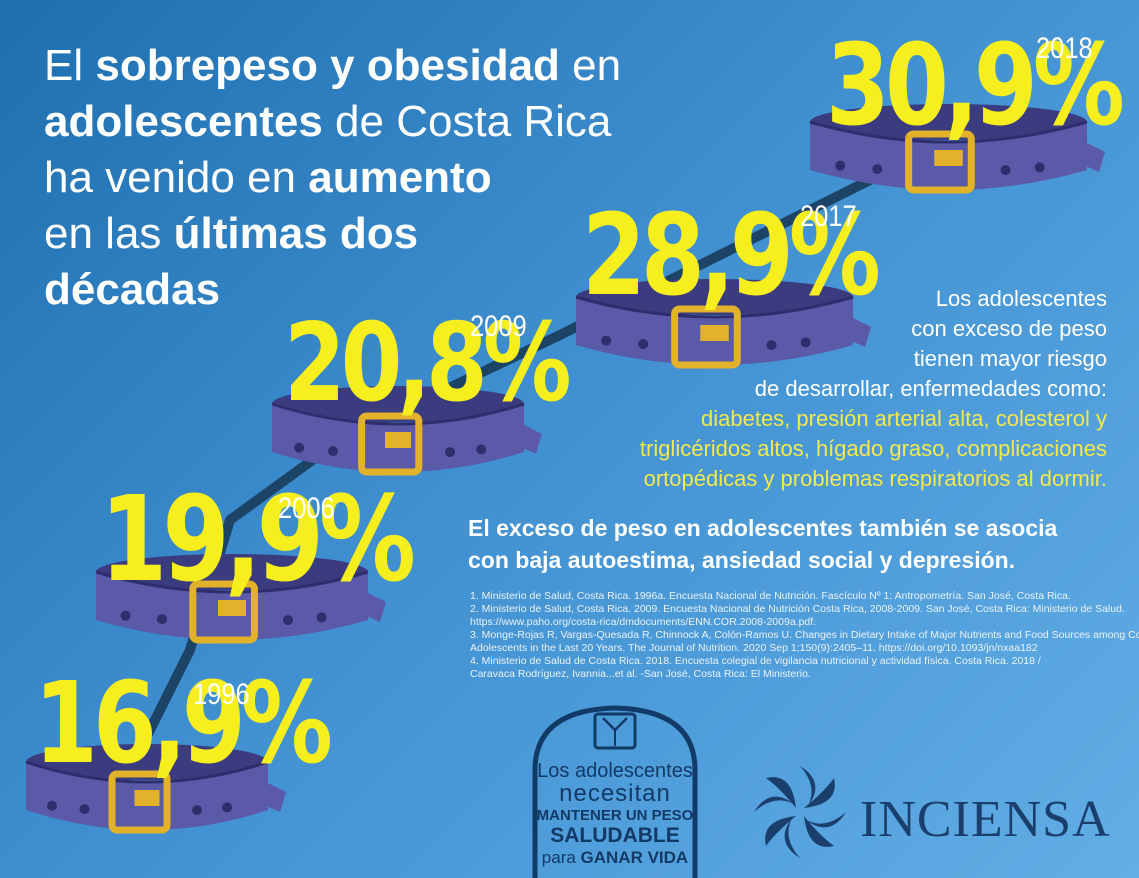 The height and width of the screenshot is (878, 1139). Describe the element at coordinates (1009, 328) in the screenshot. I see `info-line: con exceso de peso` at that location.